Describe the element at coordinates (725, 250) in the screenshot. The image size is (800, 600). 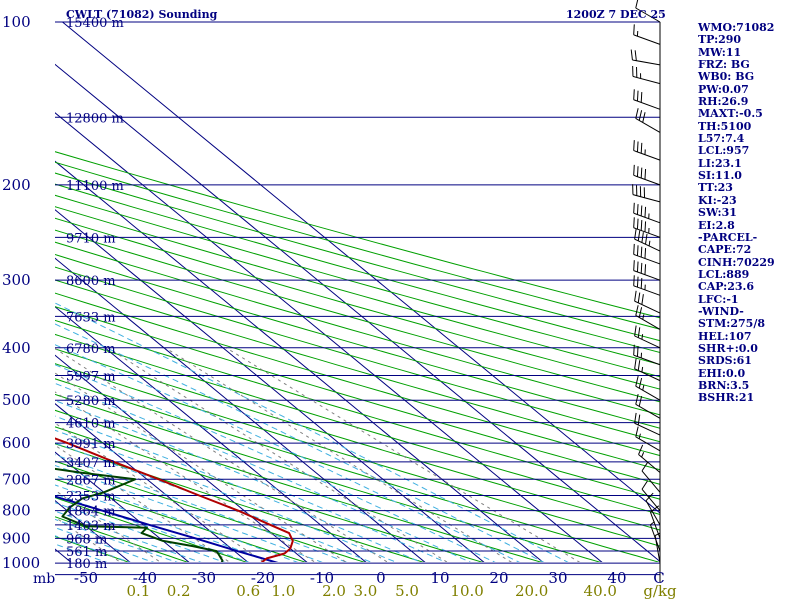
I see `index-item: CAPE:72` at that location.